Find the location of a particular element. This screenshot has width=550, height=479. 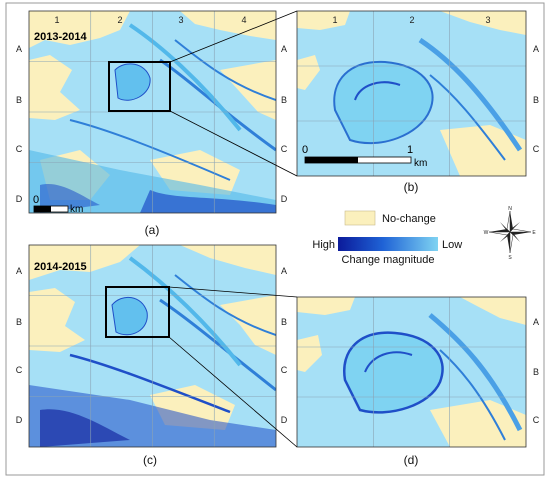

caption-a: (a) is located at coordinates (152, 230).